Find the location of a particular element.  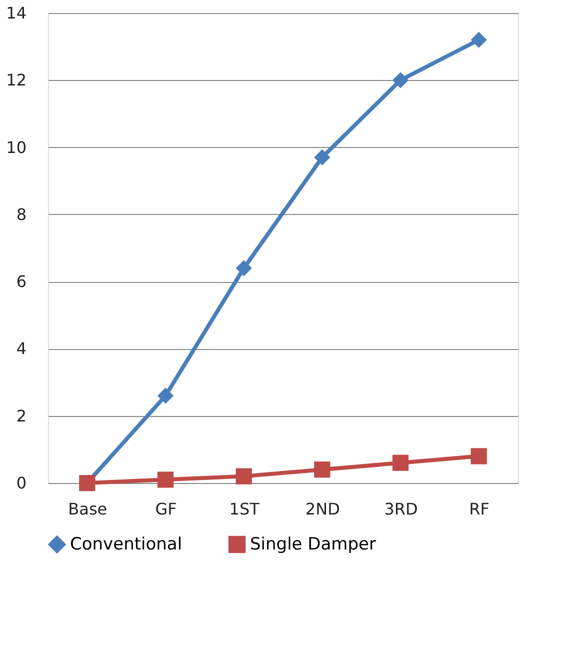

y-tick-label: 2 is located at coordinates (21, 416).